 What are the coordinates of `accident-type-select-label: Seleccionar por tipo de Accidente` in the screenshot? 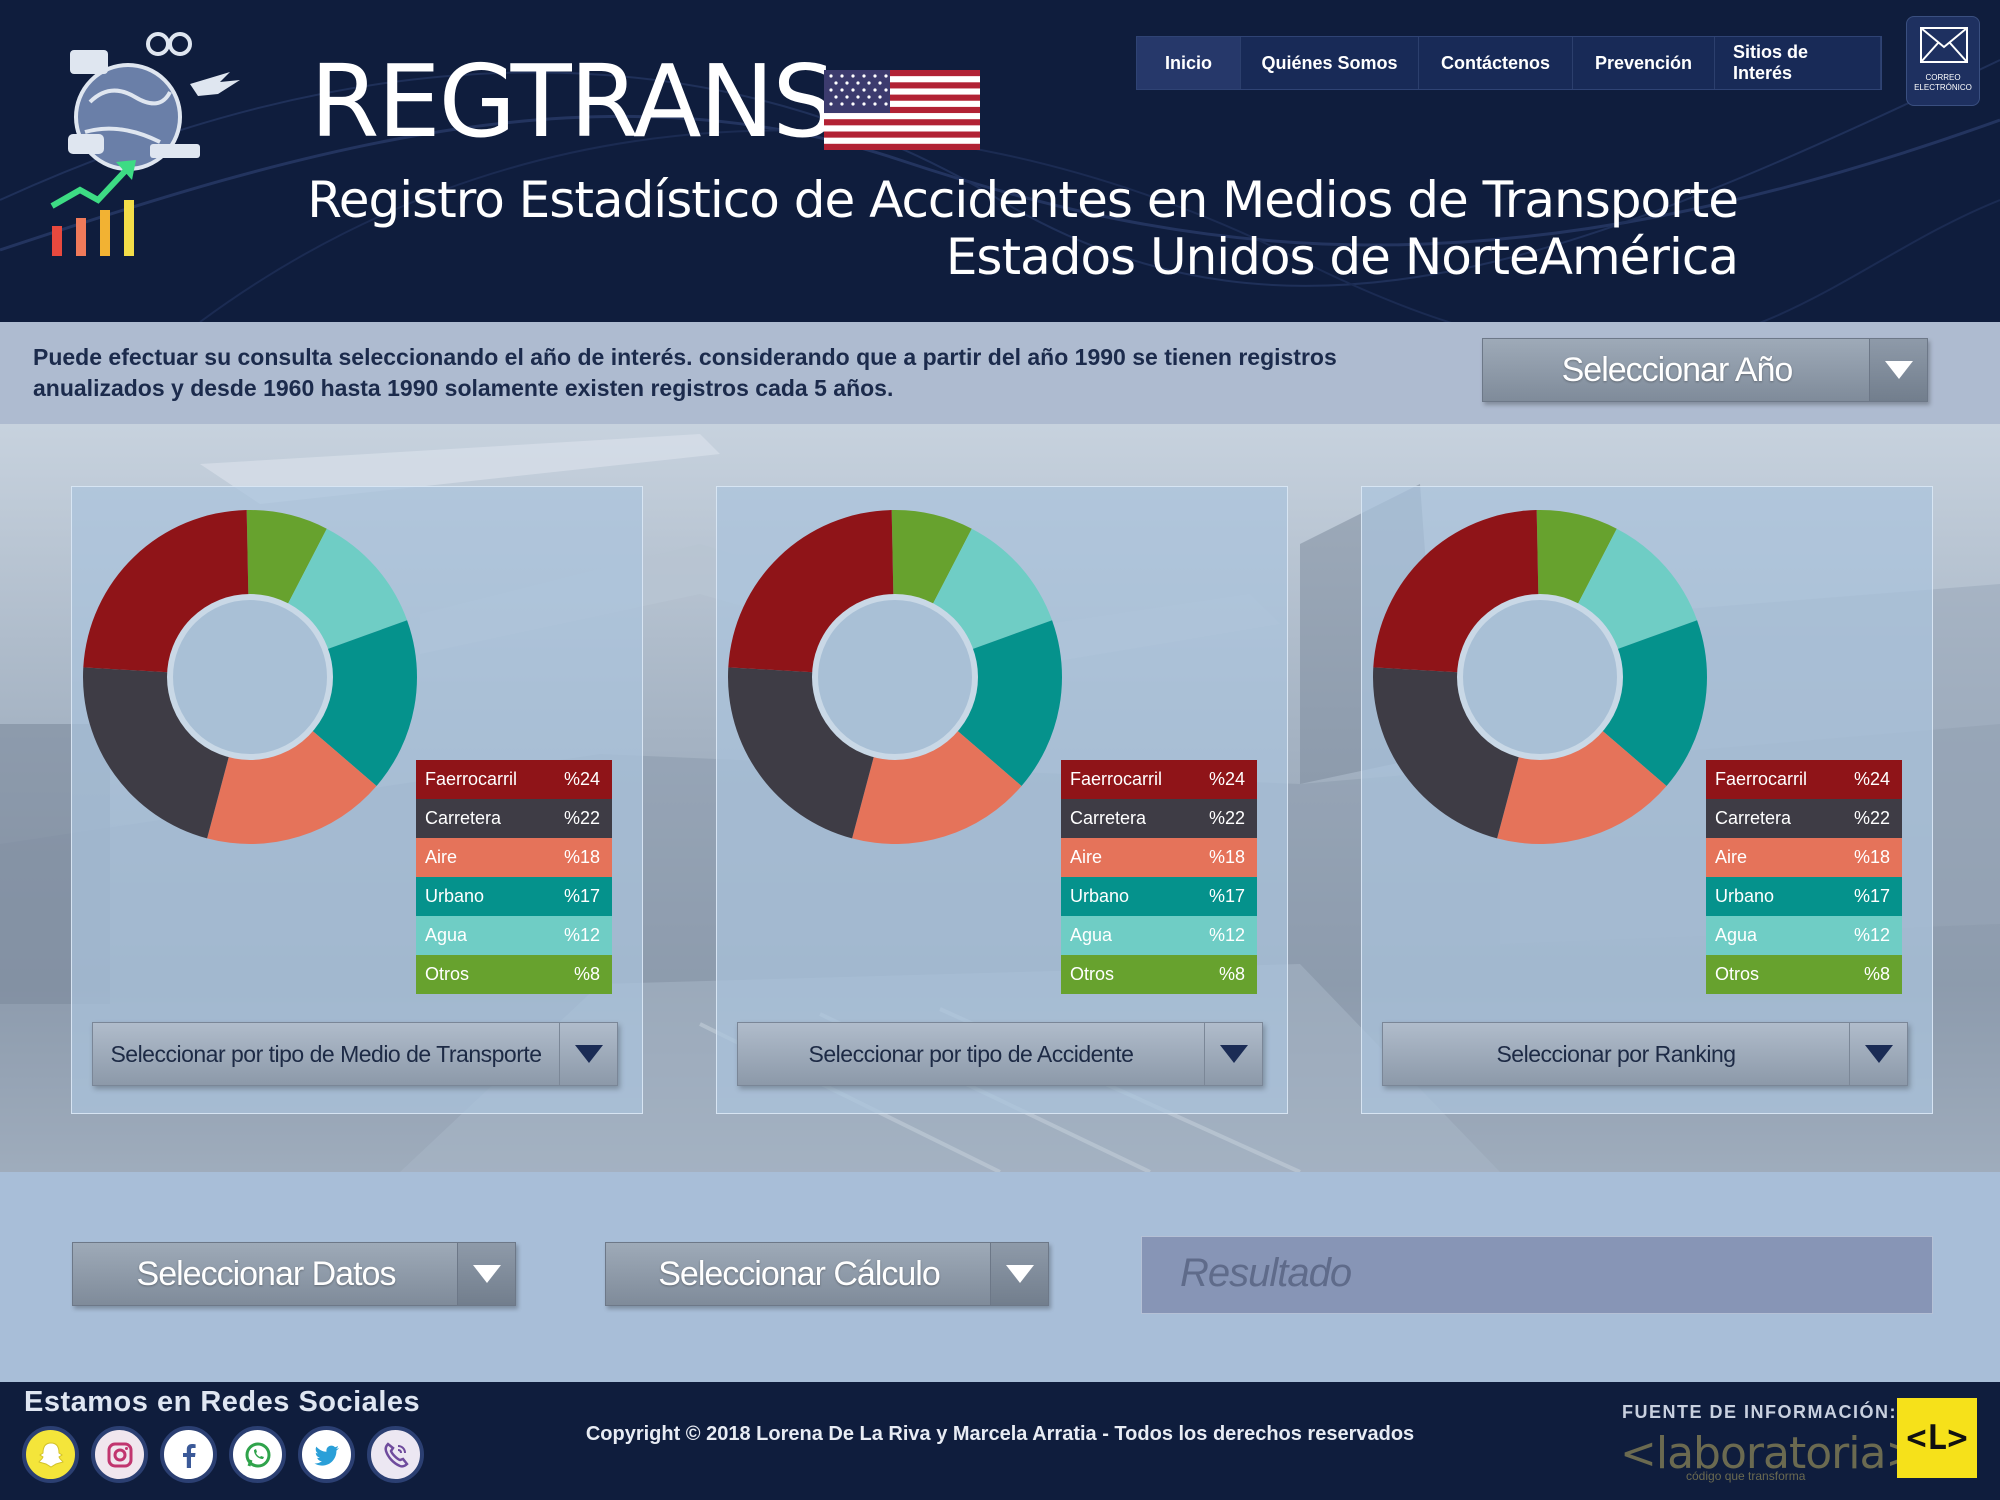 It's located at (971, 1053).